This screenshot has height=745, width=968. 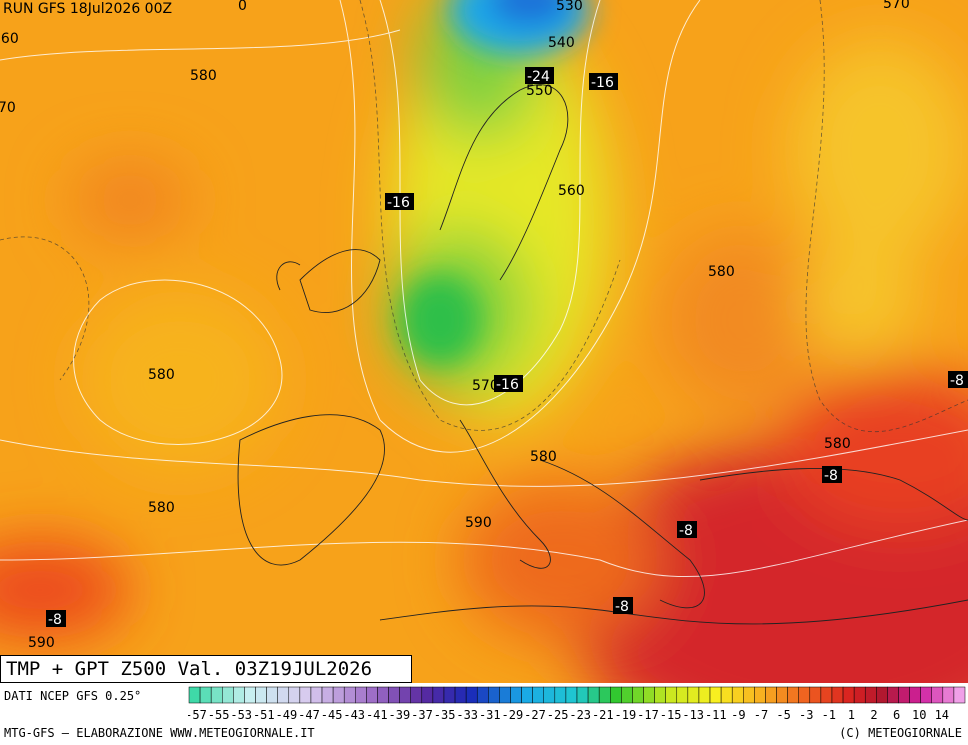 What do you see at coordinates (873, 715) in the screenshot?
I see `colorbar-label: 2` at bounding box center [873, 715].